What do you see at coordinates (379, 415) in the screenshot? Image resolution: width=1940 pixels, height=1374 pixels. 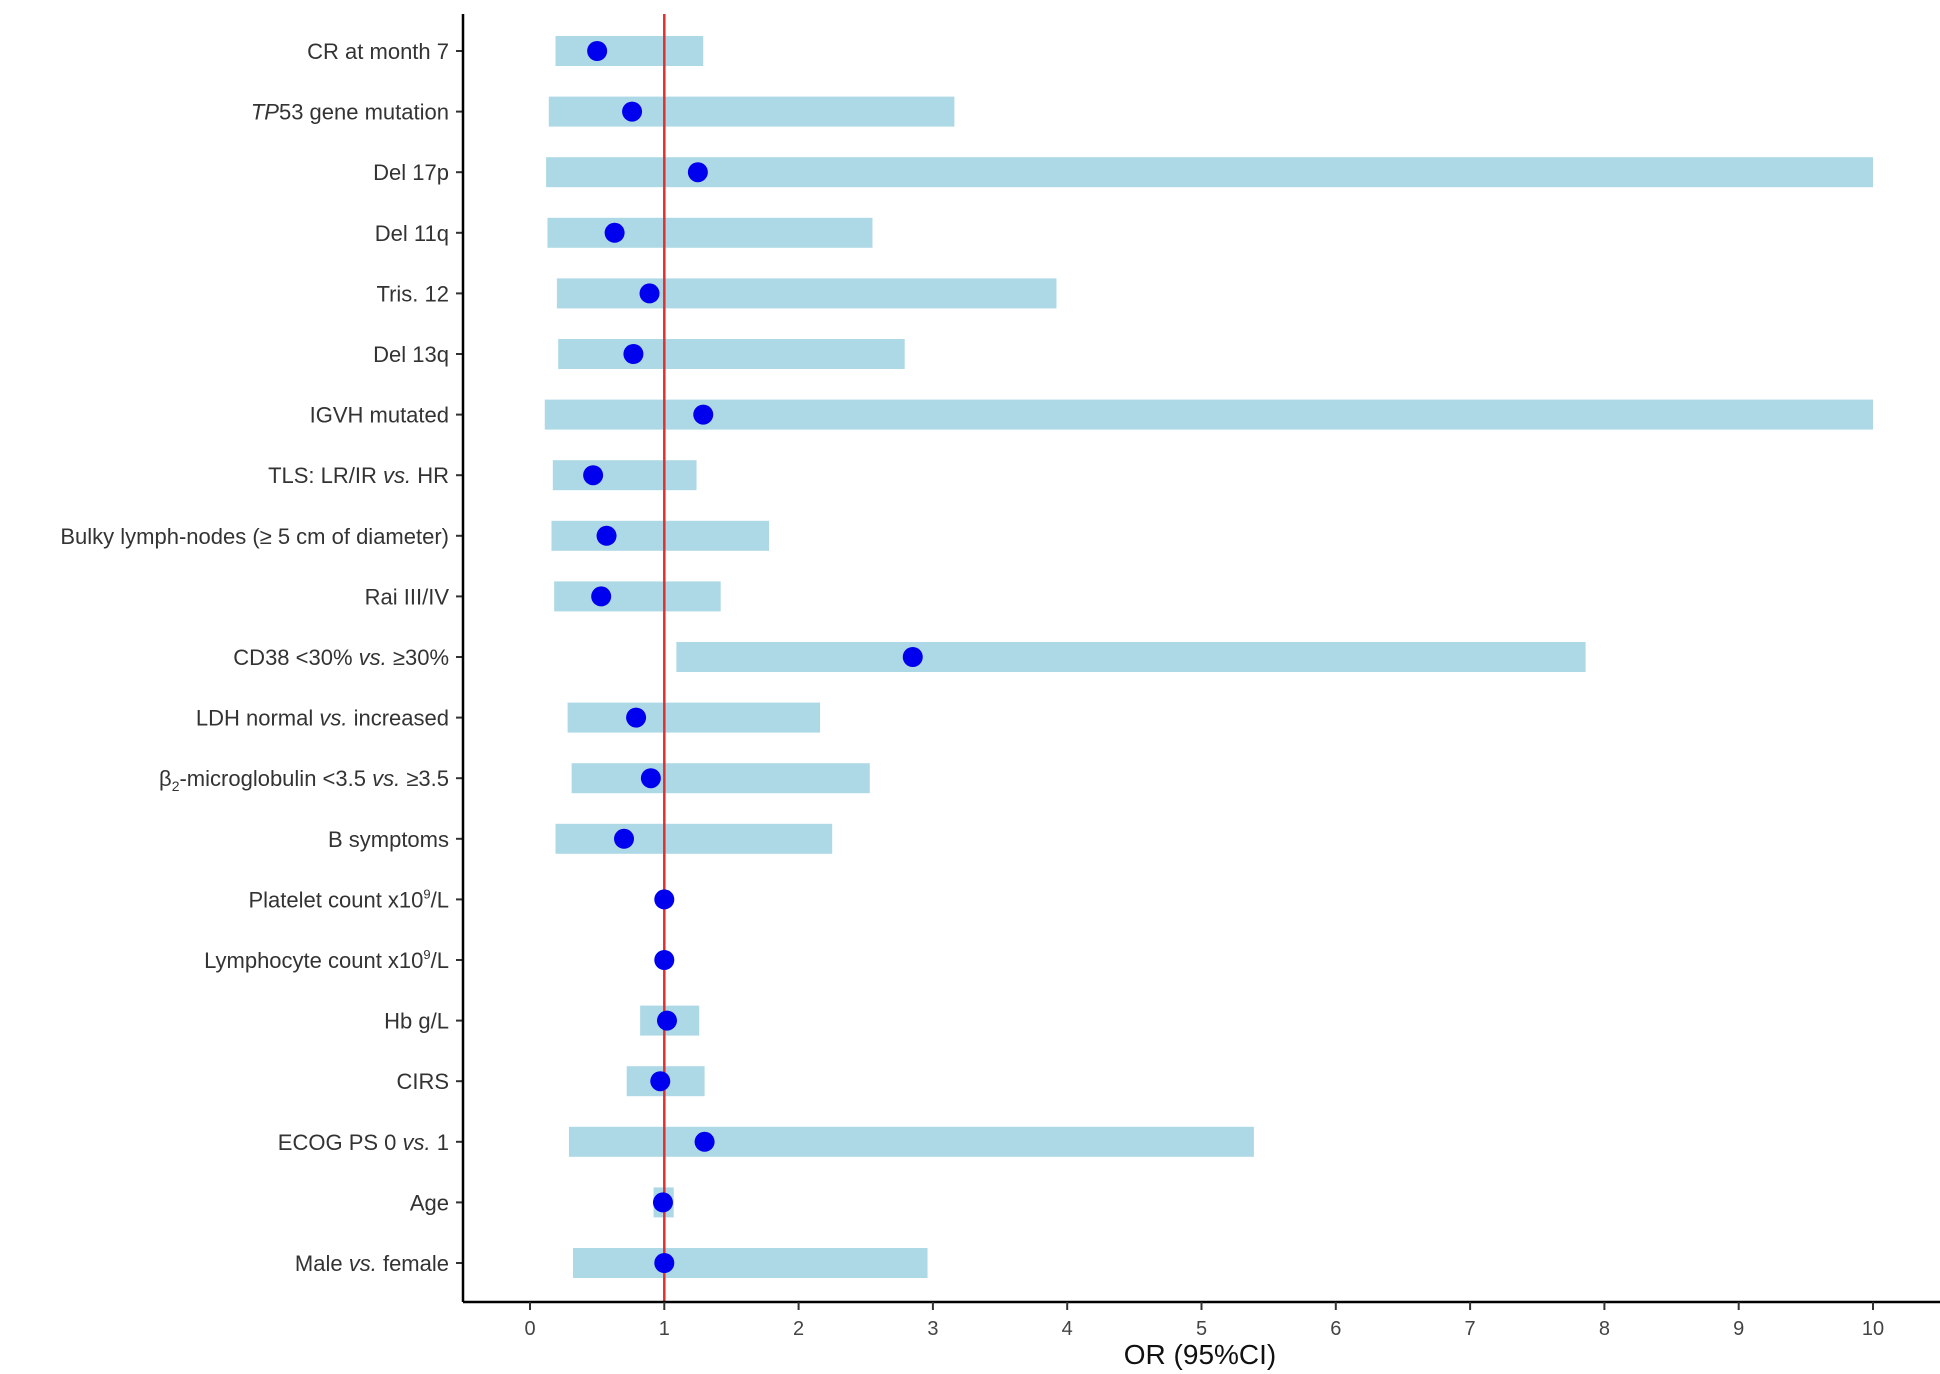 I see `row-label: IGVH mutated` at bounding box center [379, 415].